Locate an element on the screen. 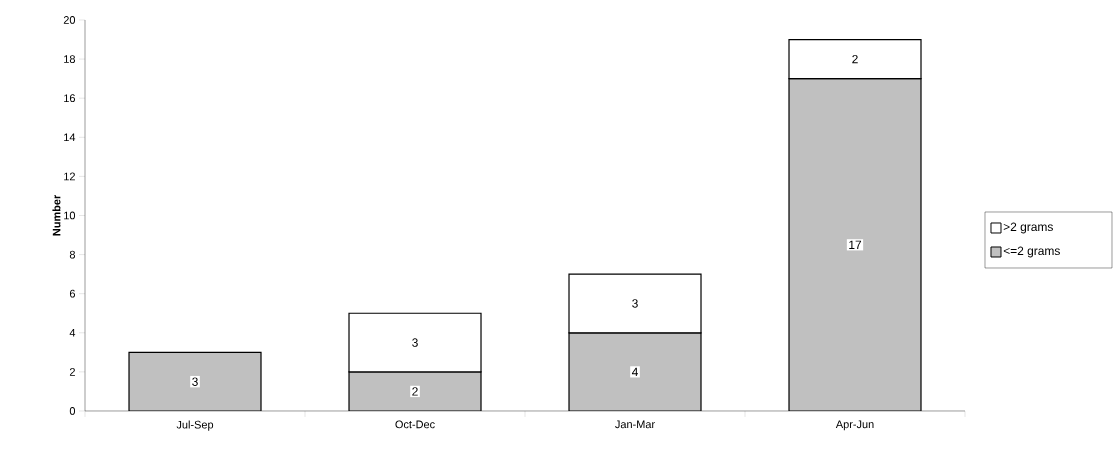  x-tick-label: Apr-Jun is located at coordinates (854, 425).